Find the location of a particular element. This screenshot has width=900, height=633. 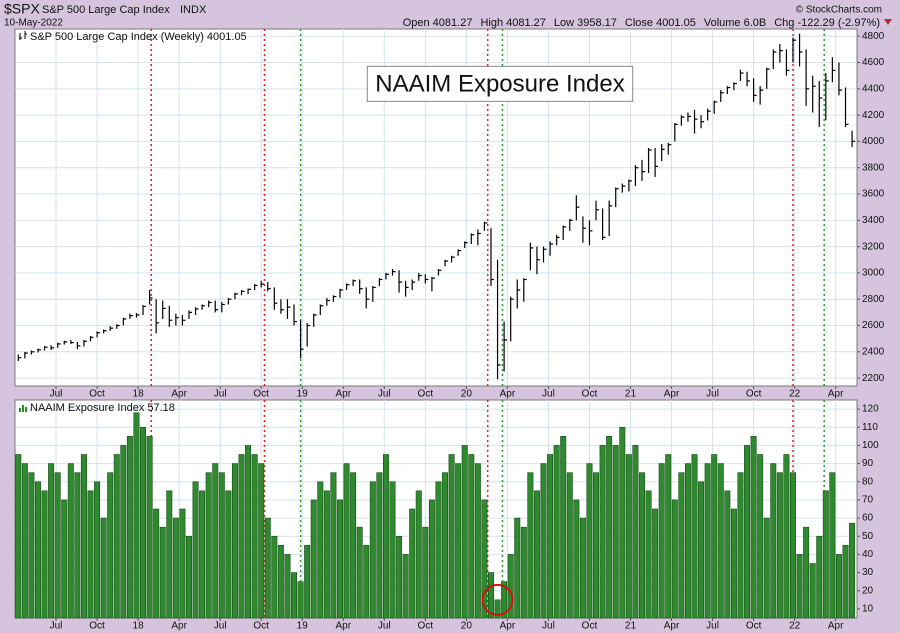

x-tick-label: 19 is located at coordinates (303, 394).